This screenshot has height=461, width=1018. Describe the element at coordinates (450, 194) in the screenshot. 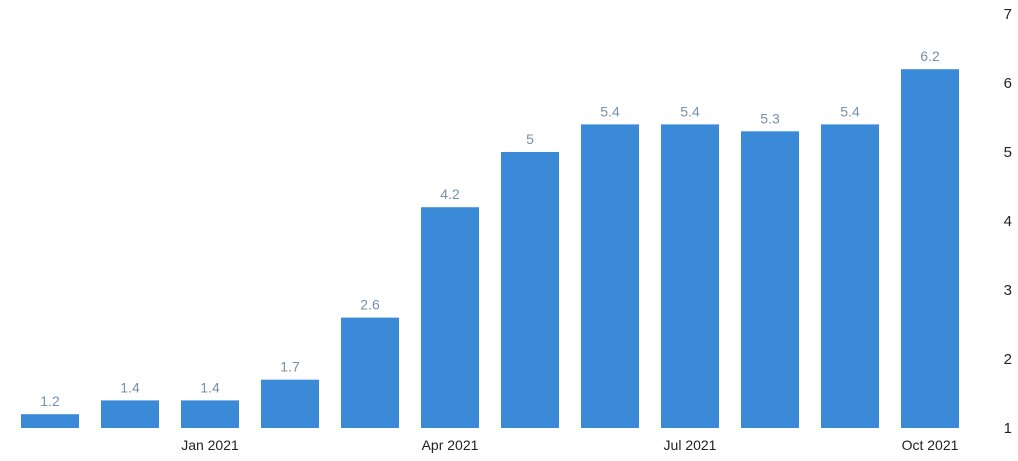

I see `data-label-5: 4.2` at that location.